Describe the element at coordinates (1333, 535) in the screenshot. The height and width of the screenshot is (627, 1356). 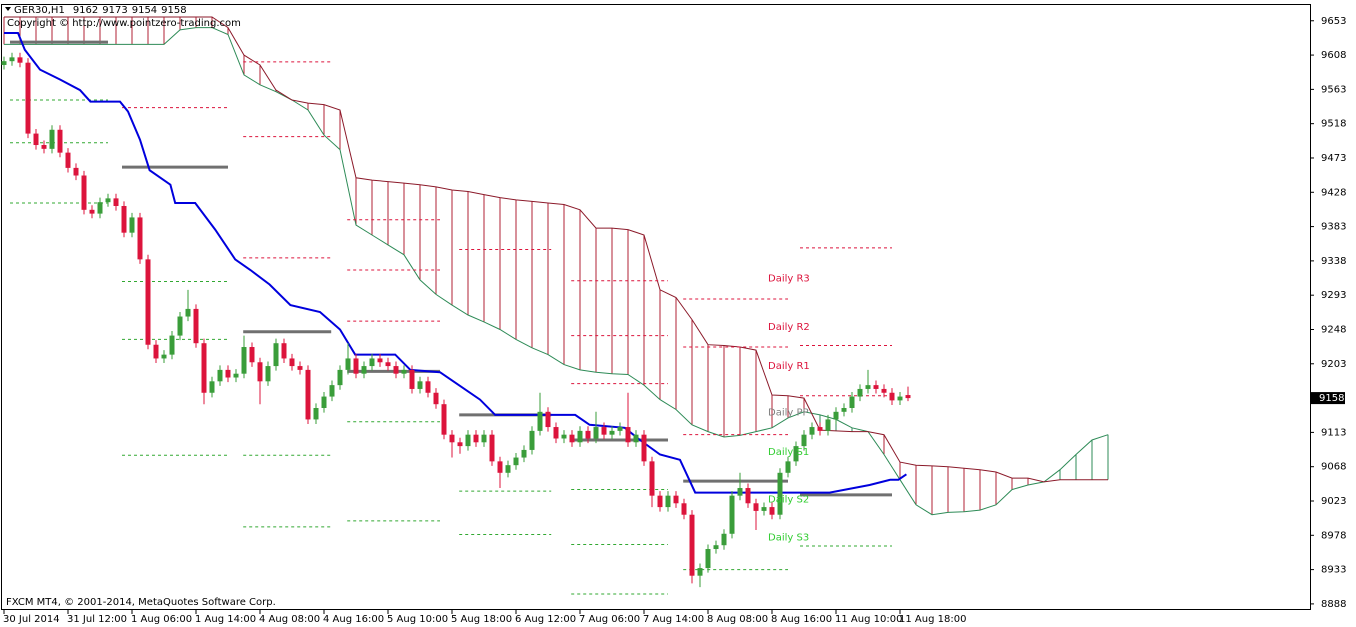
I see `y-tick-label: 8978` at that location.